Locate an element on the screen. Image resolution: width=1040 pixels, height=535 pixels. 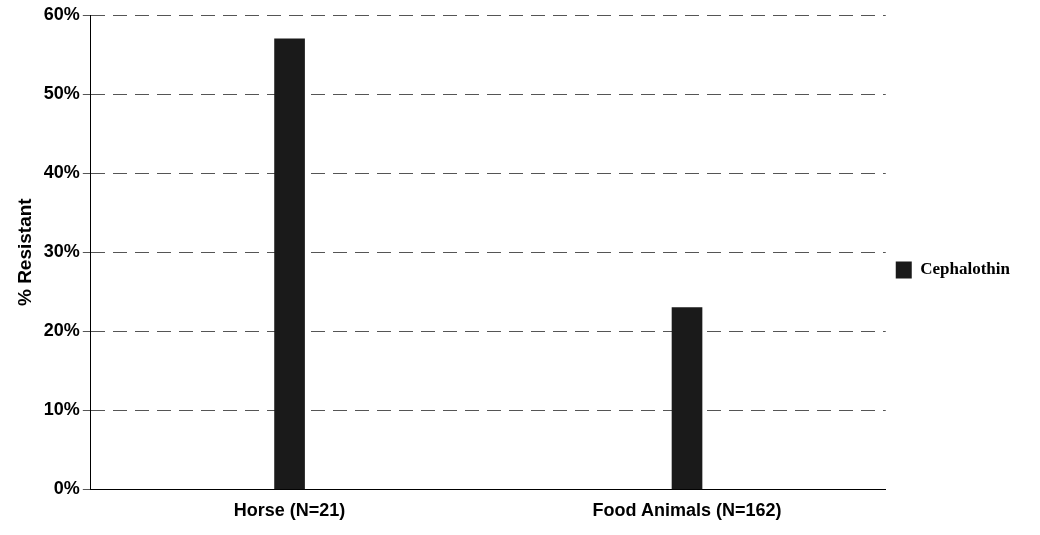
x-tick-label: Horse (N=21) is located at coordinates (289, 510).